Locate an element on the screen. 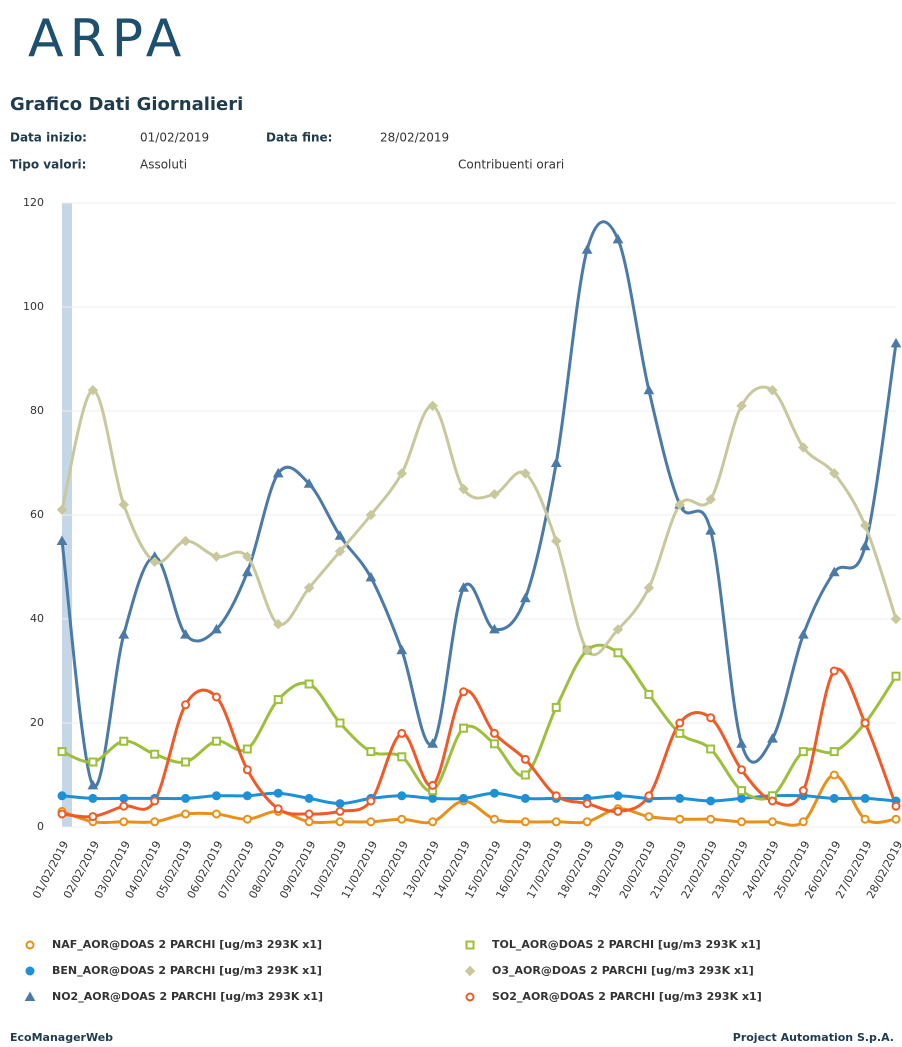 The height and width of the screenshot is (1047, 902). y-tick-label: 100 is located at coordinates (33, 306).